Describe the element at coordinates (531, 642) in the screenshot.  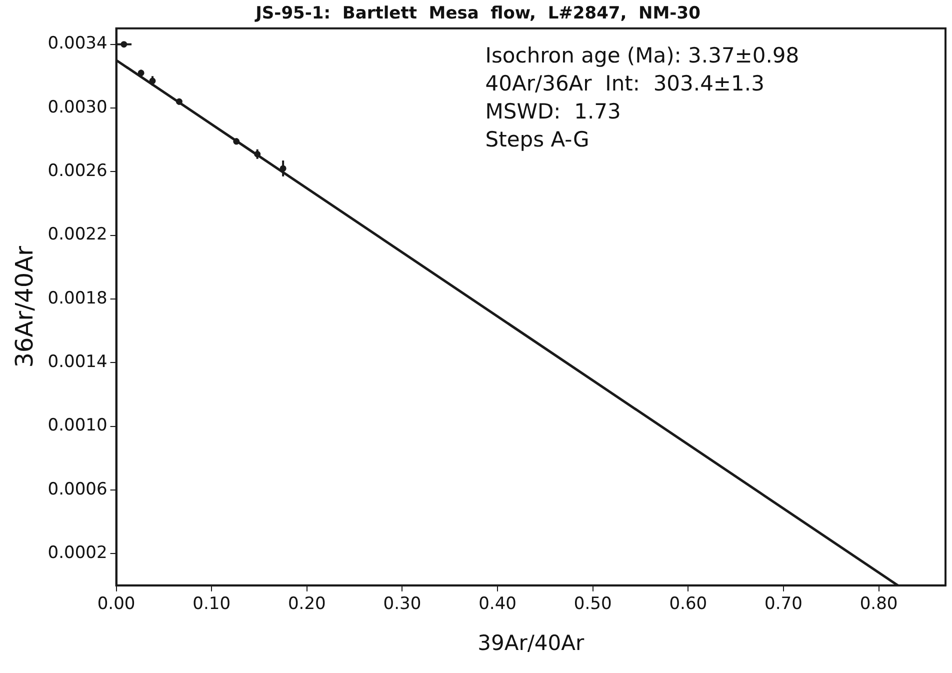
I see `x-axis-title: 39Ar/40Ar` at that location.